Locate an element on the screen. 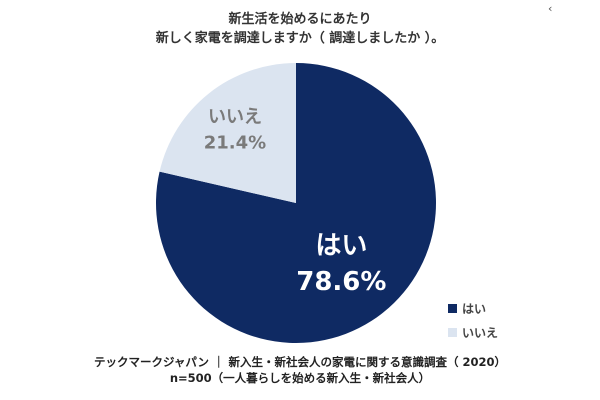 The image size is (600, 400). legend-item-yes: はい is located at coordinates (473, 308).